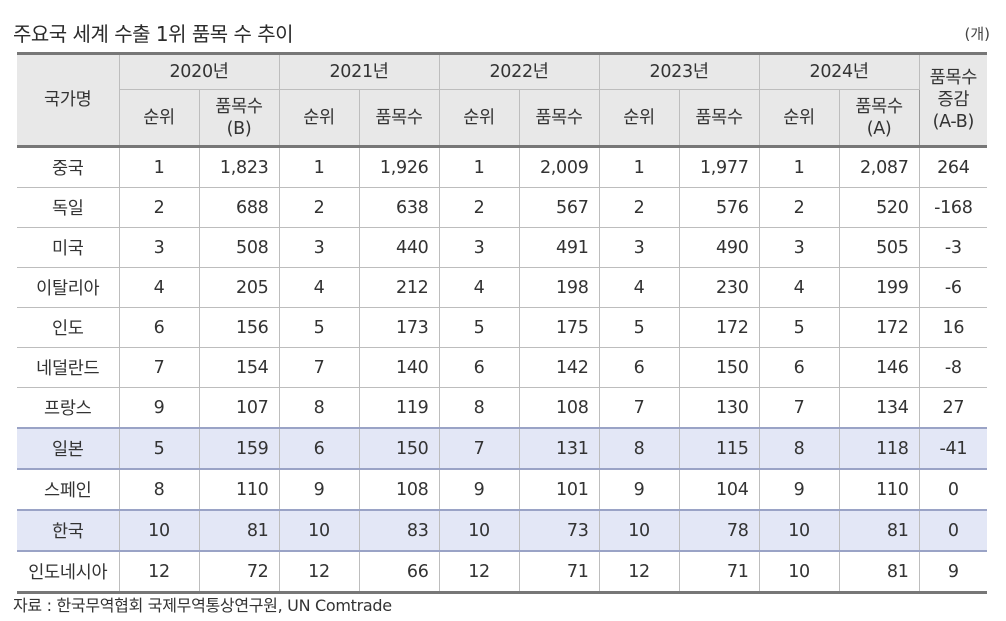 The width and height of the screenshot is (1006, 621). I want to click on table-row: 중국 1 1,823 1 1,926 1 2,009 1 1,977 1 2,087 264, so click(502, 167).